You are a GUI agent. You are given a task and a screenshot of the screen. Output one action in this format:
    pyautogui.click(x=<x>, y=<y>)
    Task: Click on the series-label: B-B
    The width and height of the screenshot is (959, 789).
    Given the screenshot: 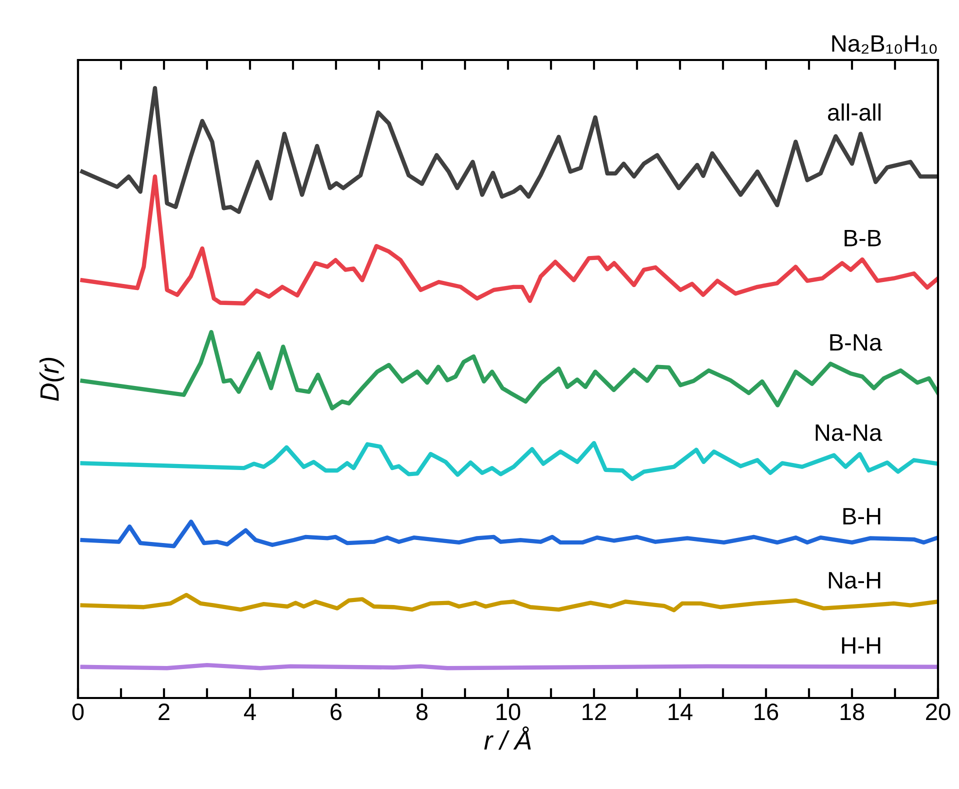 What is the action you would take?
    pyautogui.click(x=862, y=238)
    